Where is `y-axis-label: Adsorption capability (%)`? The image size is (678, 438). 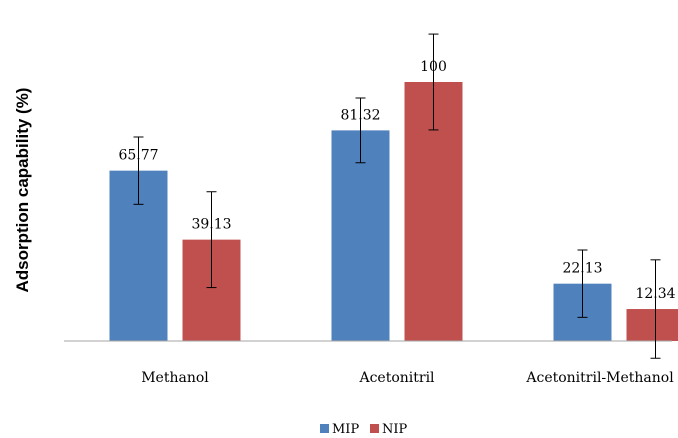 y-axis-label: Adsorption capability (%) is located at coordinates (22, 190).